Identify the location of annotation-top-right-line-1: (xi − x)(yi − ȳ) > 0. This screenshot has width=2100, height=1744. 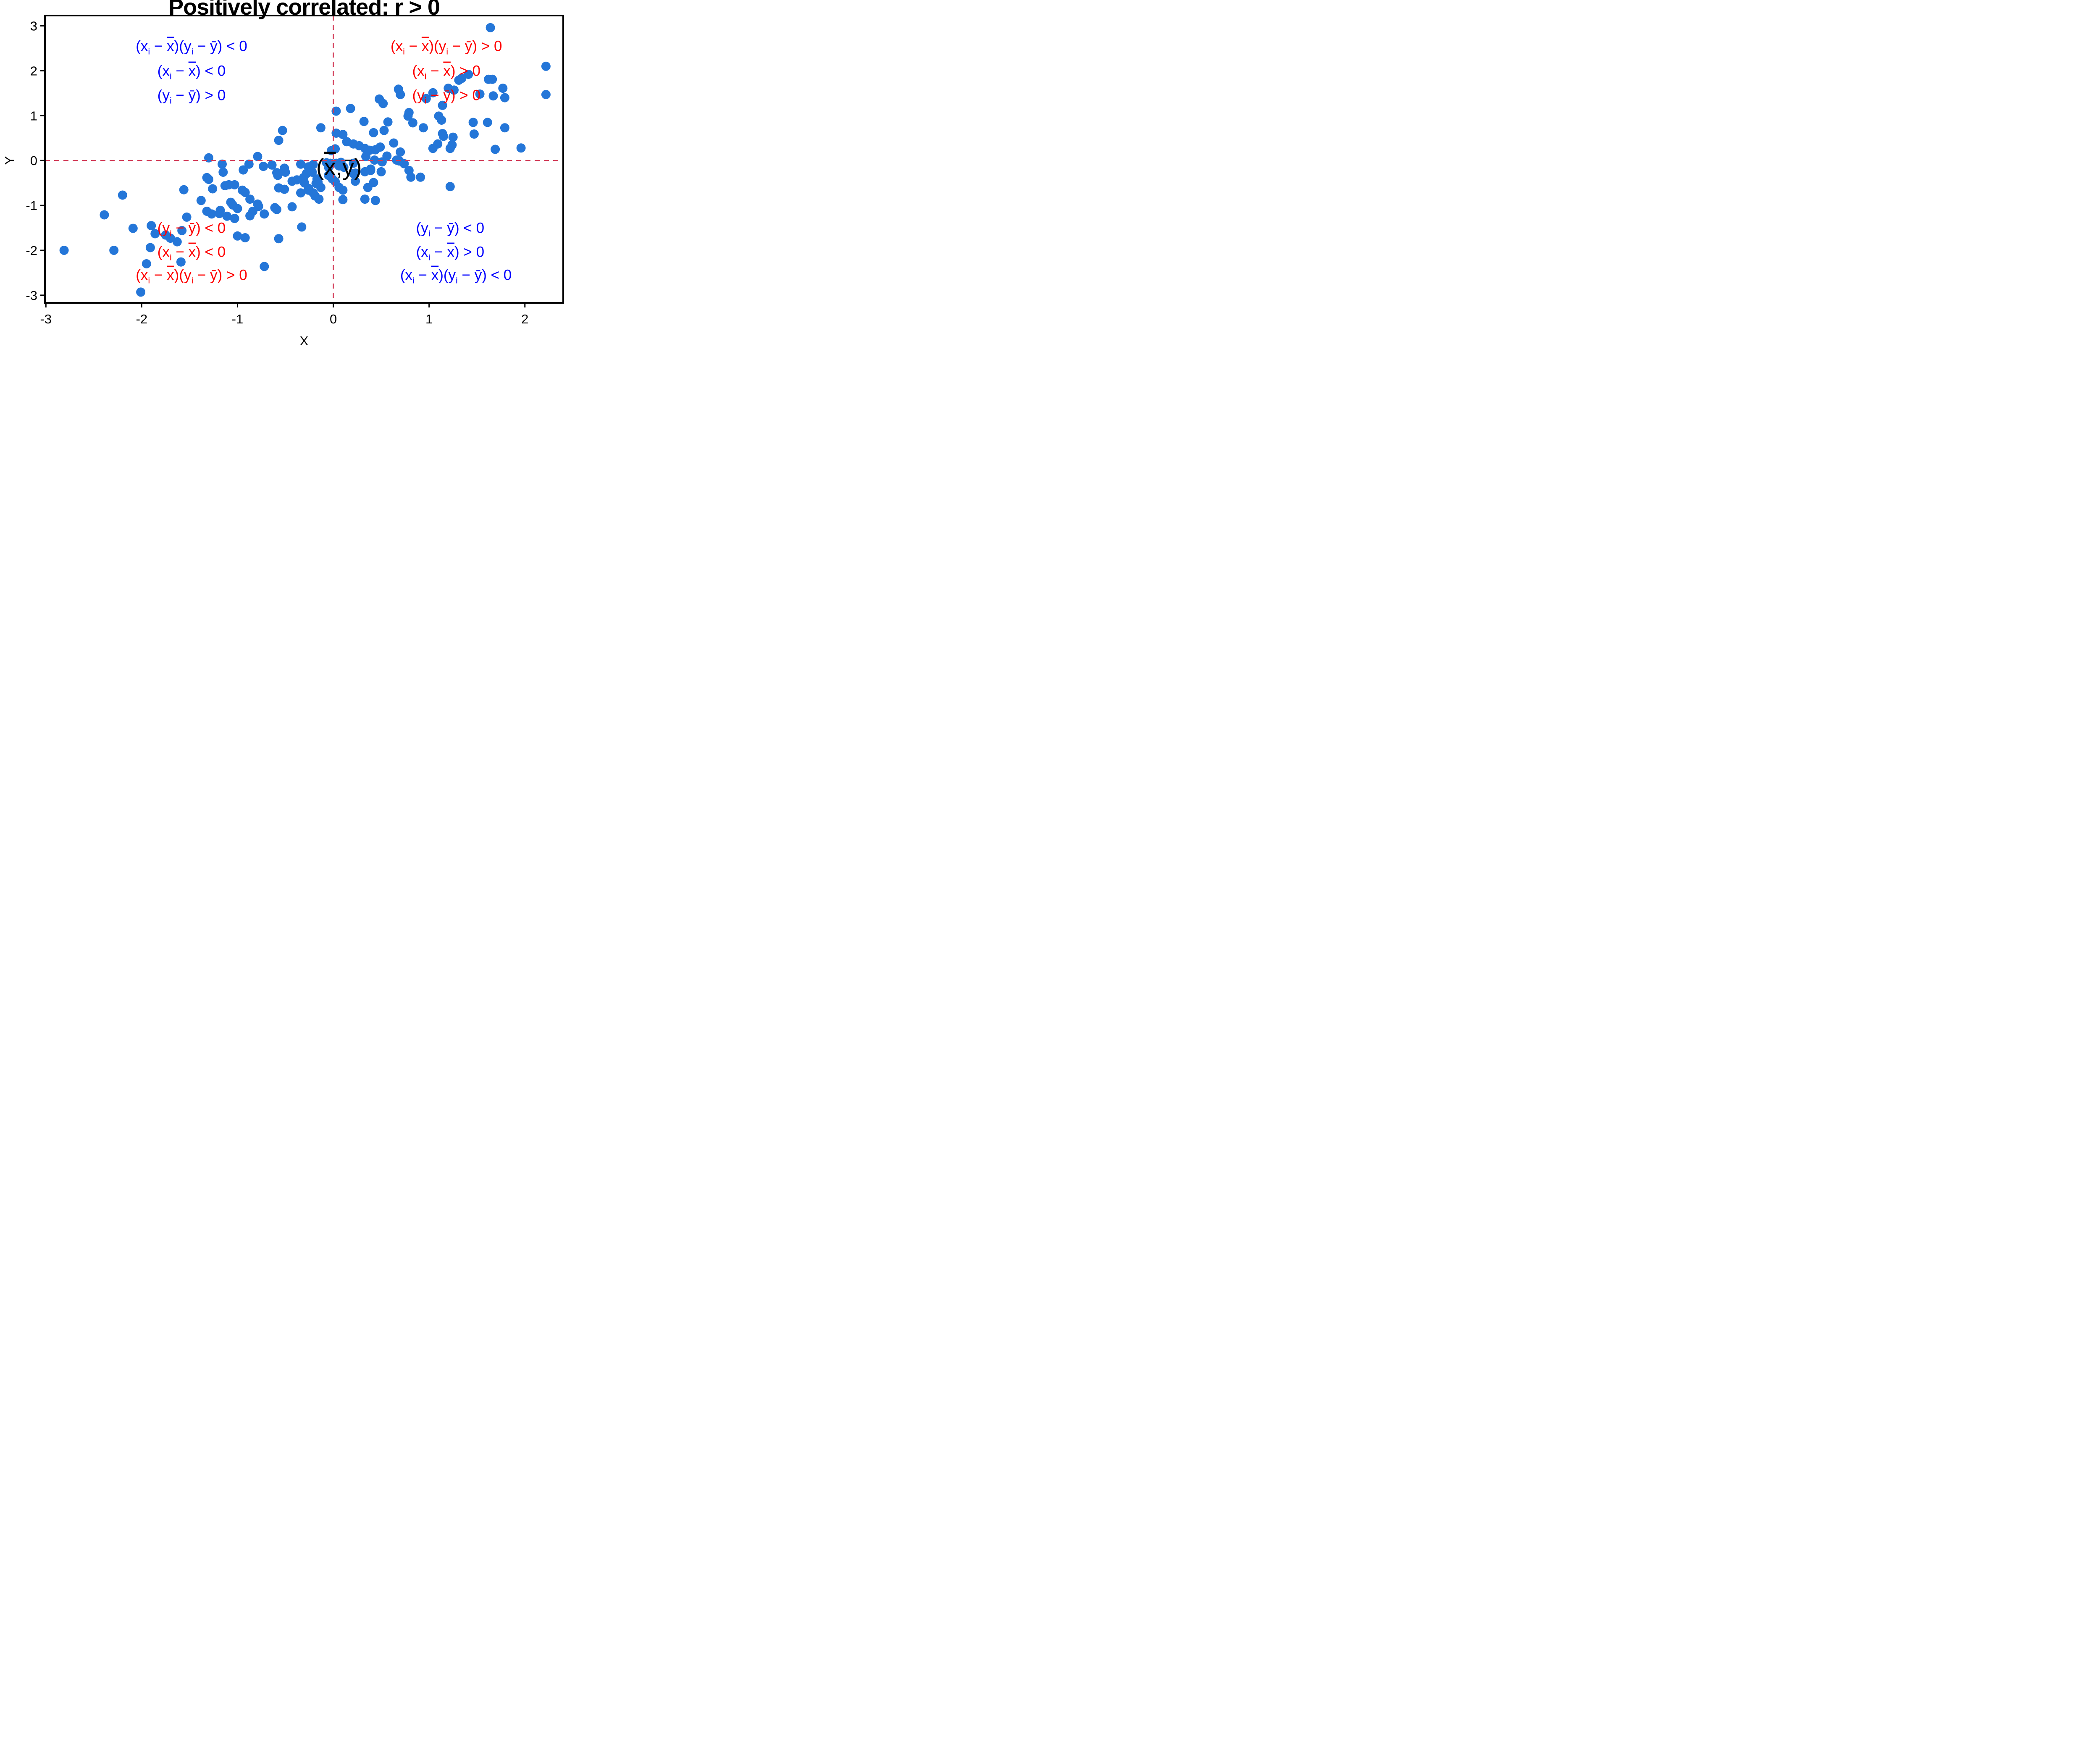
(446, 47).